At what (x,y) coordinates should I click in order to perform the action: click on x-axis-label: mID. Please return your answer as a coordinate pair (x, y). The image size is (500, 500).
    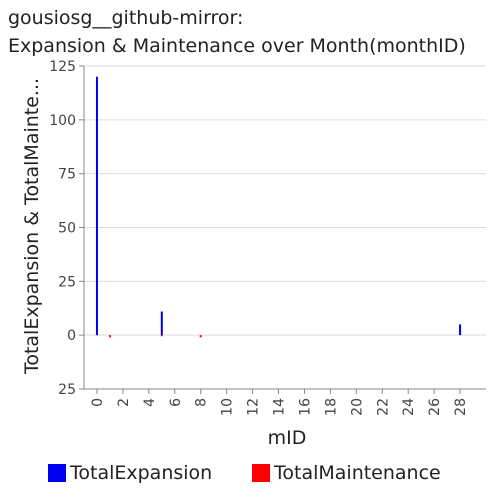
    Looking at the image, I should click on (287, 438).